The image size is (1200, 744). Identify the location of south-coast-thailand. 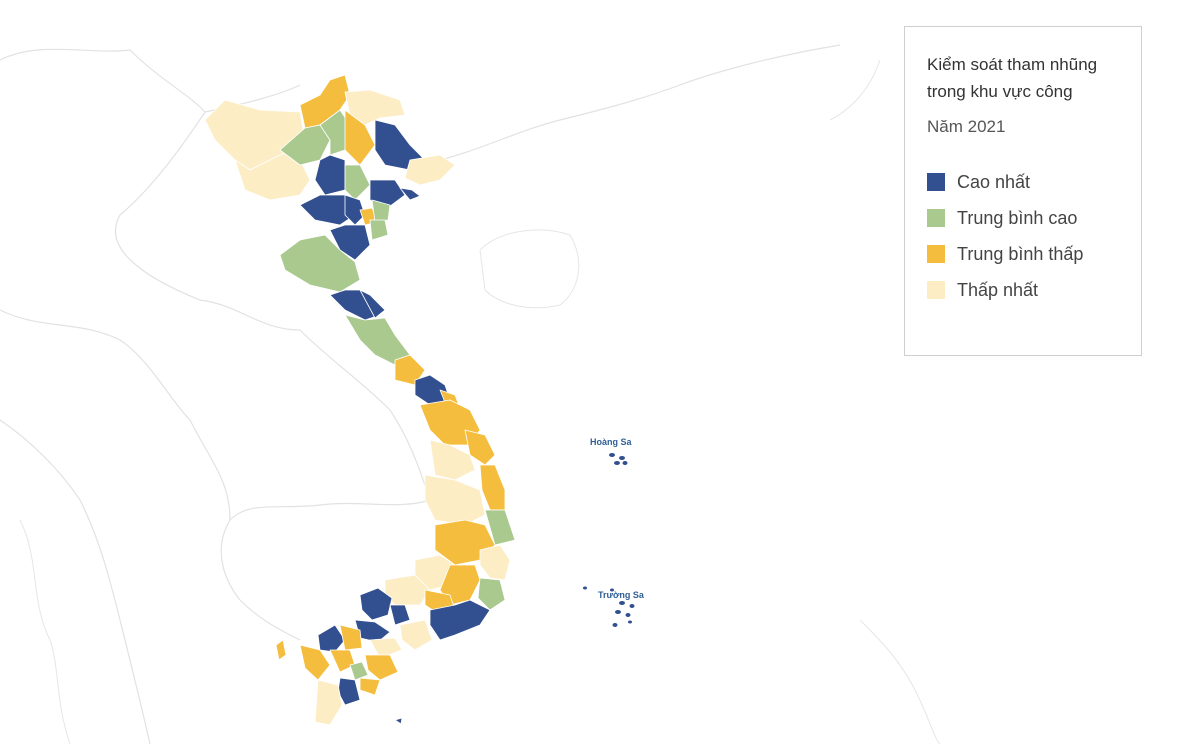
(45, 631).